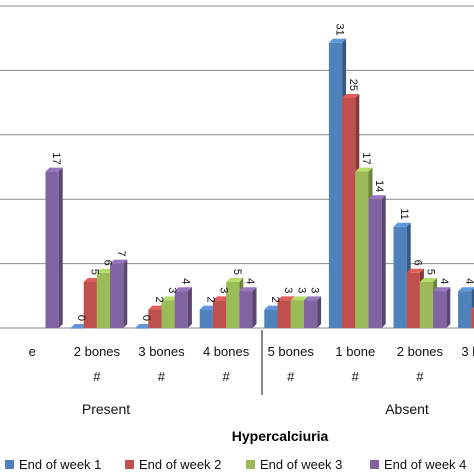 This screenshot has width=474, height=474. Describe the element at coordinates (121, 253) in the screenshot. I see `data-label: 7` at that location.